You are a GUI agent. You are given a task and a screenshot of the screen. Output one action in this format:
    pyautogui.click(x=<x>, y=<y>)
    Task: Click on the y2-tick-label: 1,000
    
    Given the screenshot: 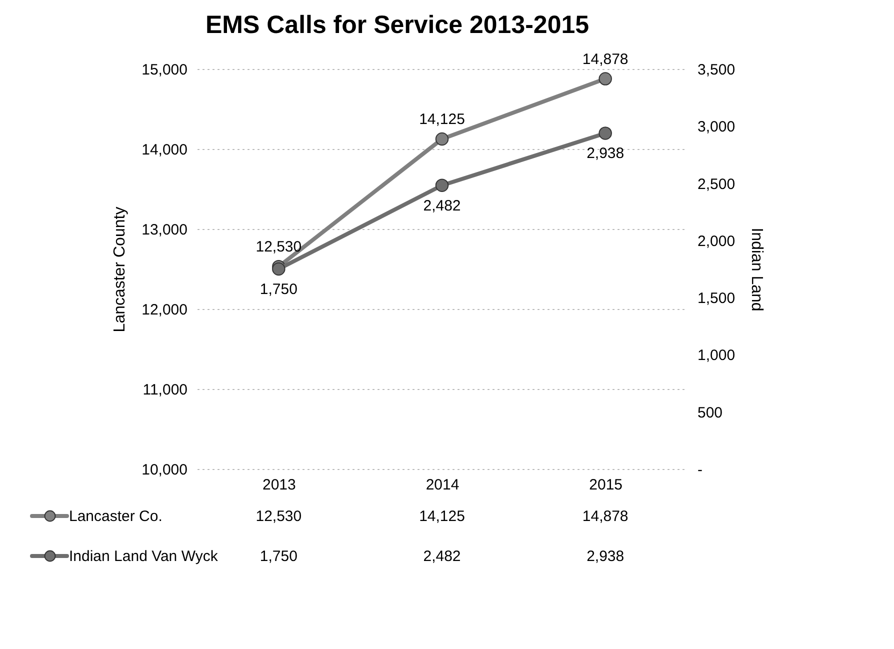 What is the action you would take?
    pyautogui.click(x=717, y=355)
    